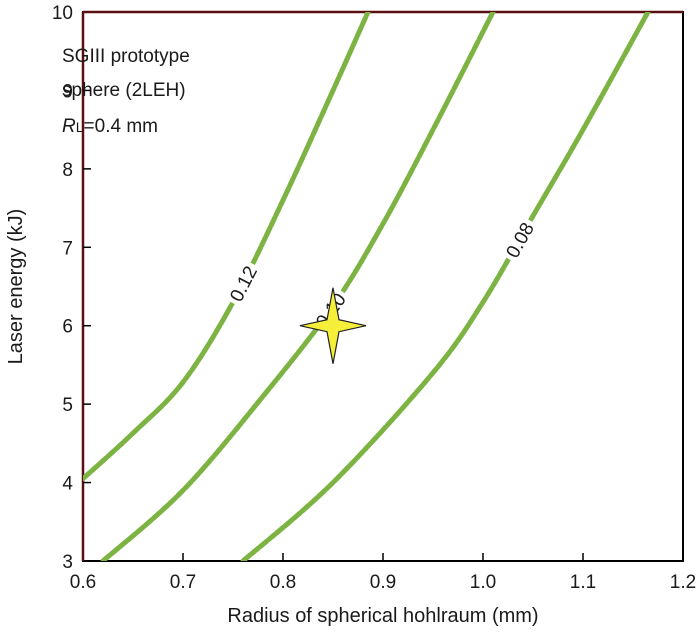 This screenshot has width=700, height=636. What do you see at coordinates (121, 126) in the screenshot?
I see `annotation-r-value: =0.4 mm` at bounding box center [121, 126].